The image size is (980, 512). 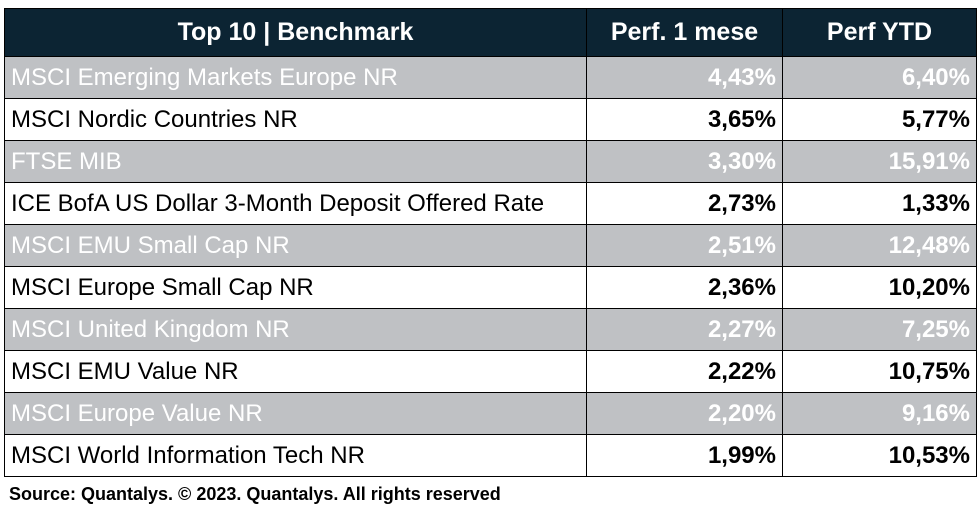 What do you see at coordinates (879, 32) in the screenshot?
I see `header-perf-ytd: Perf YTD` at bounding box center [879, 32].